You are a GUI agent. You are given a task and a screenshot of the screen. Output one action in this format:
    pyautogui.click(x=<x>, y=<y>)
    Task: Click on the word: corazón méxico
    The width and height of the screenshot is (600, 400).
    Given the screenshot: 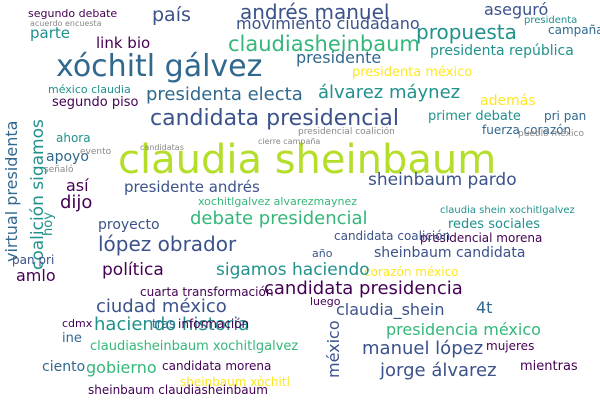 What is the action you would take?
    pyautogui.click(x=411, y=272)
    